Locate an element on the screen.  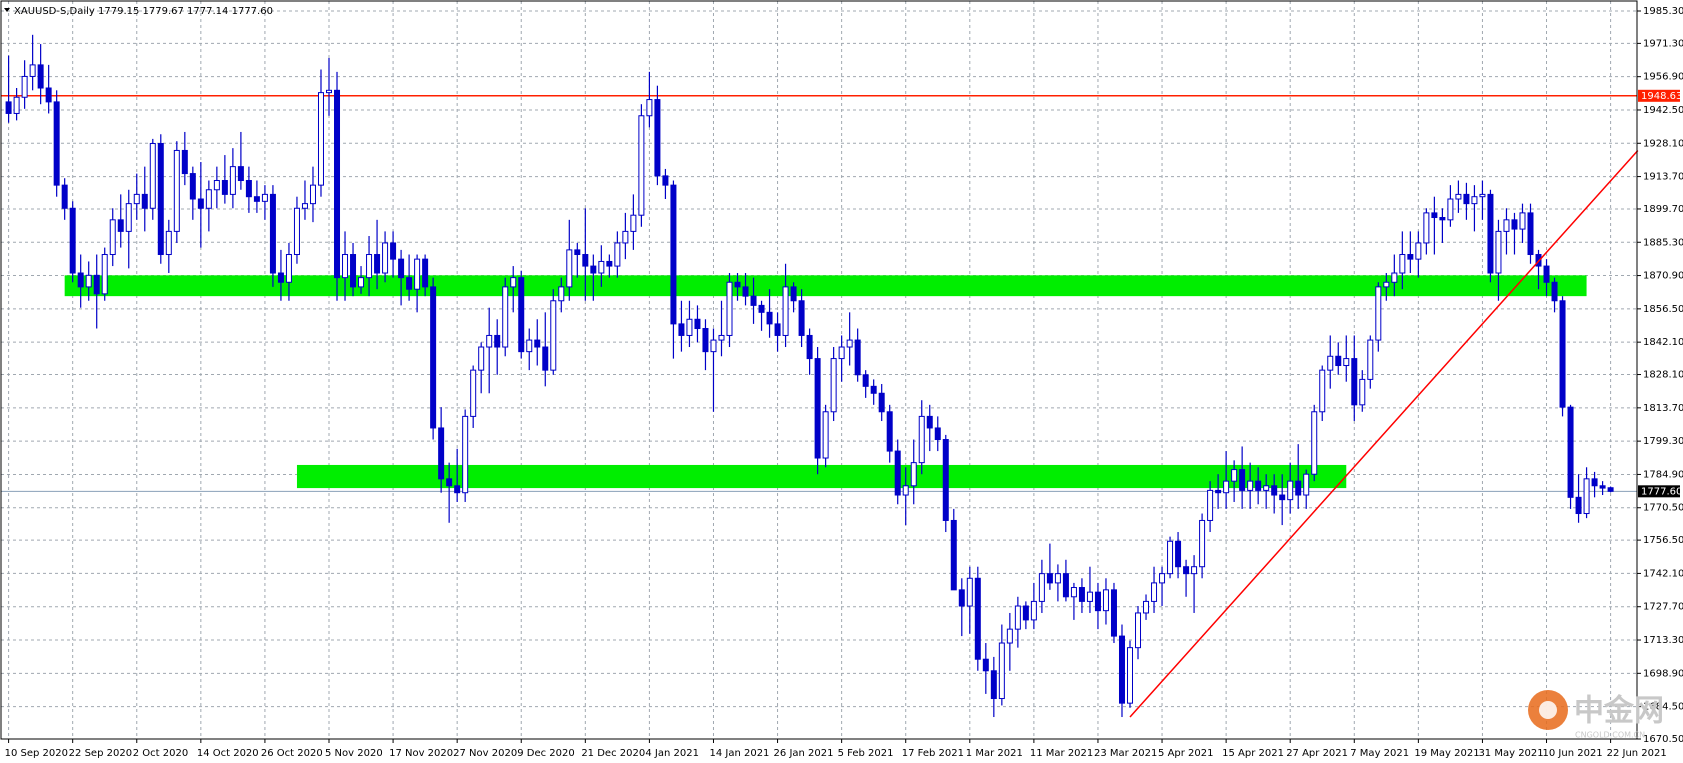
price-label-bg is located at coordinates (1659, 95).